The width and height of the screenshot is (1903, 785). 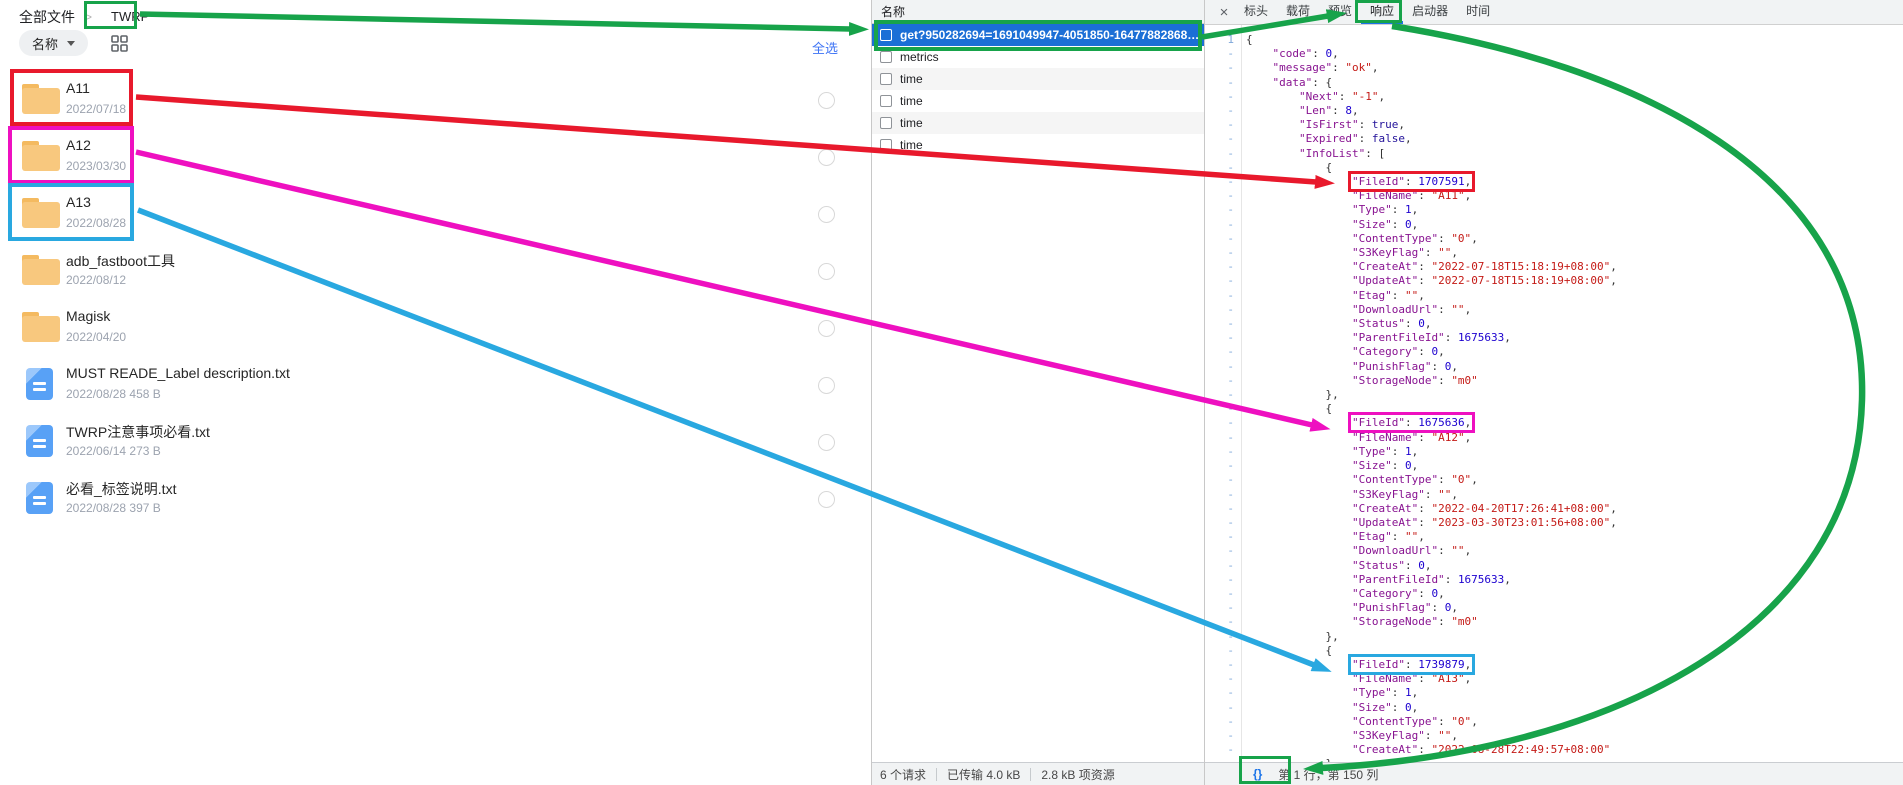 I want to click on breadcrumb-root: 全部文件, so click(x=47, y=16).